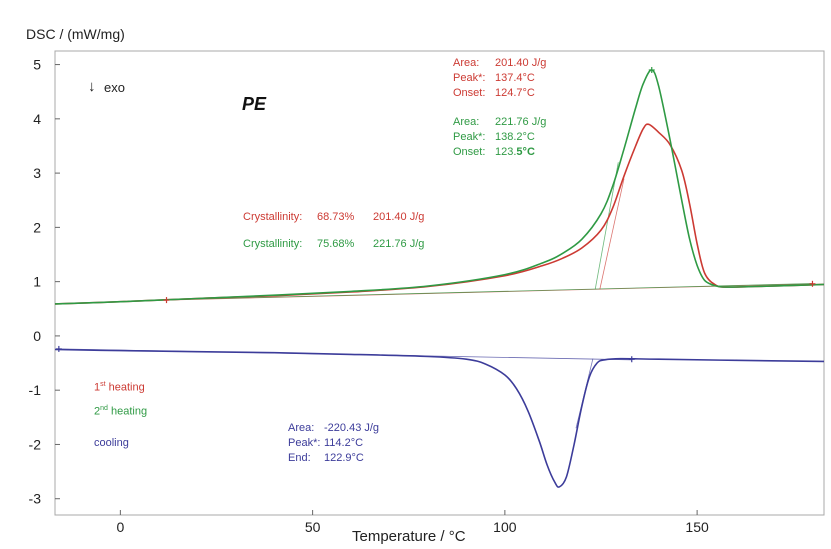 The height and width of the screenshot is (549, 831). I want to click on y-axis-title: DSC / (mW/mg), so click(75, 34).